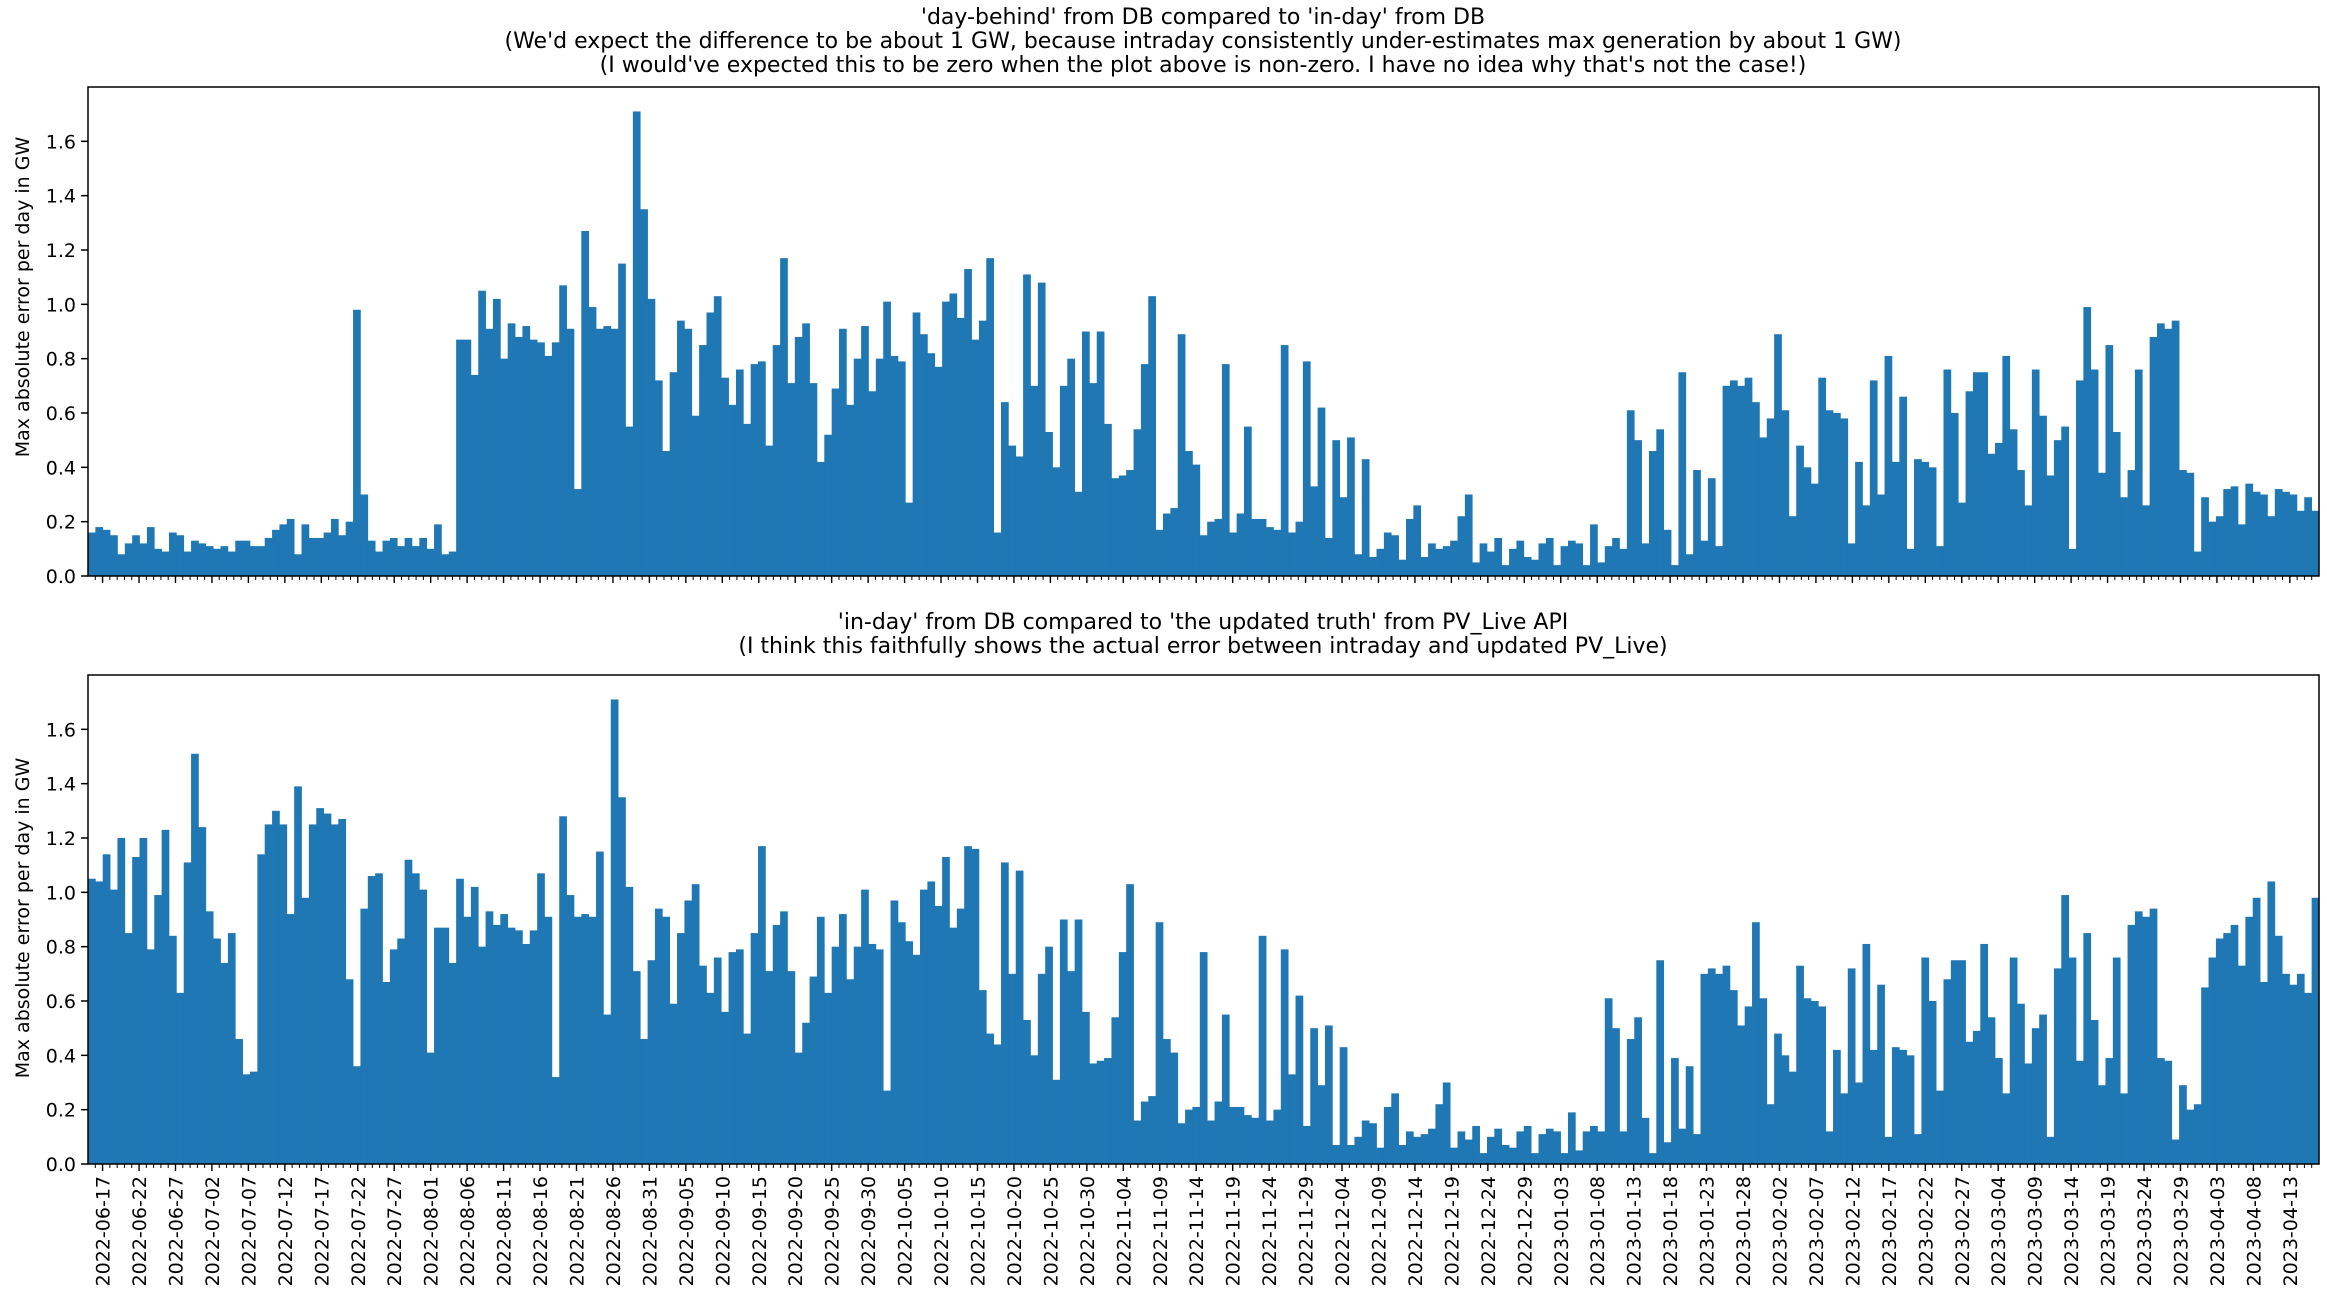  I want to click on bottom-chart-x-tick-label: 2022-07-02, so click(213, 1231).